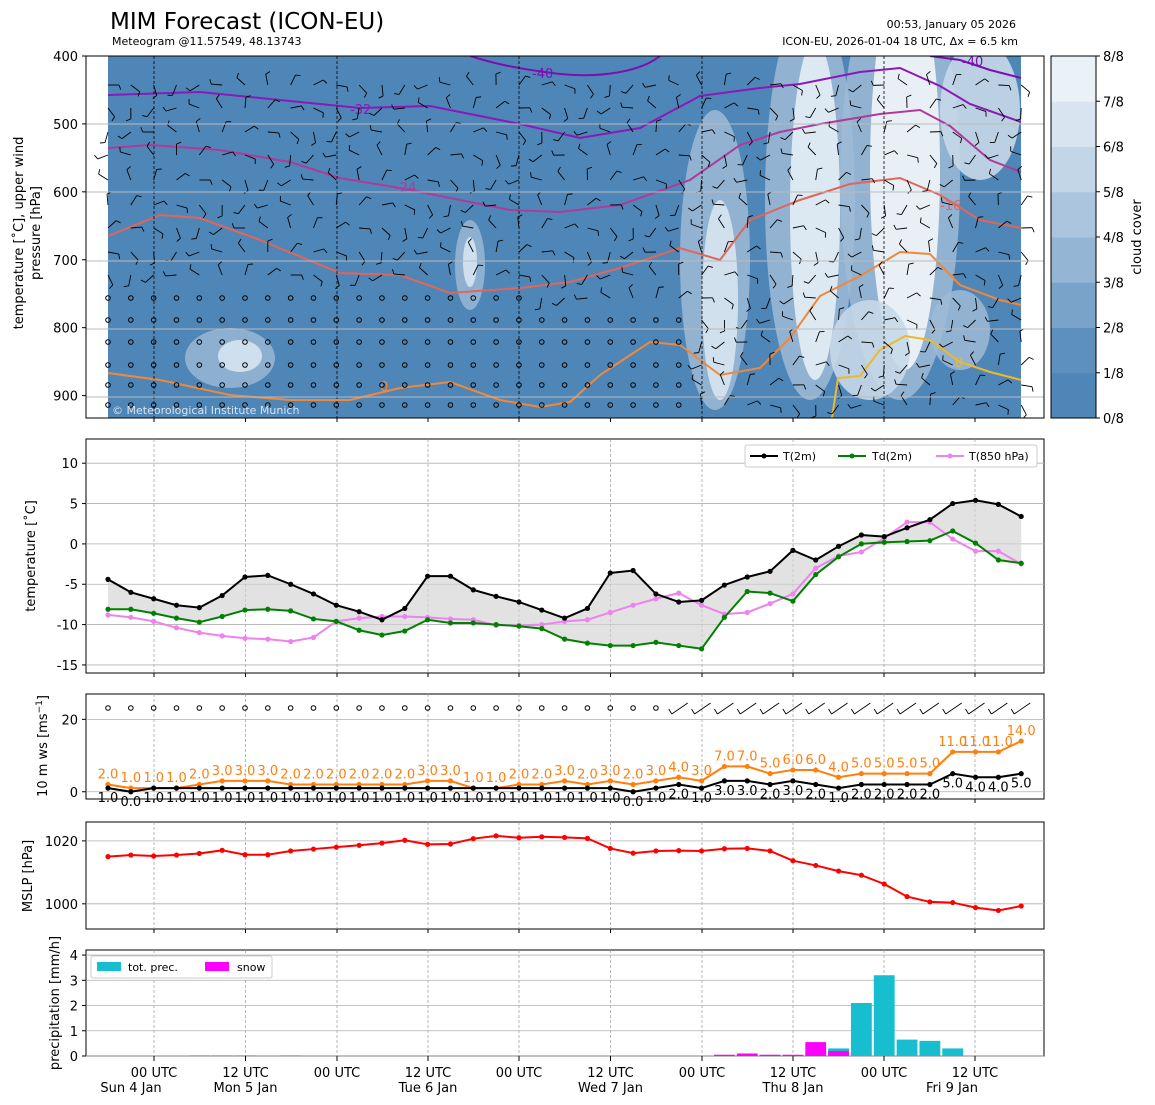 The width and height of the screenshot is (1155, 1105). I want to click on colorbar-tick-label: 5/8, so click(1113, 193).